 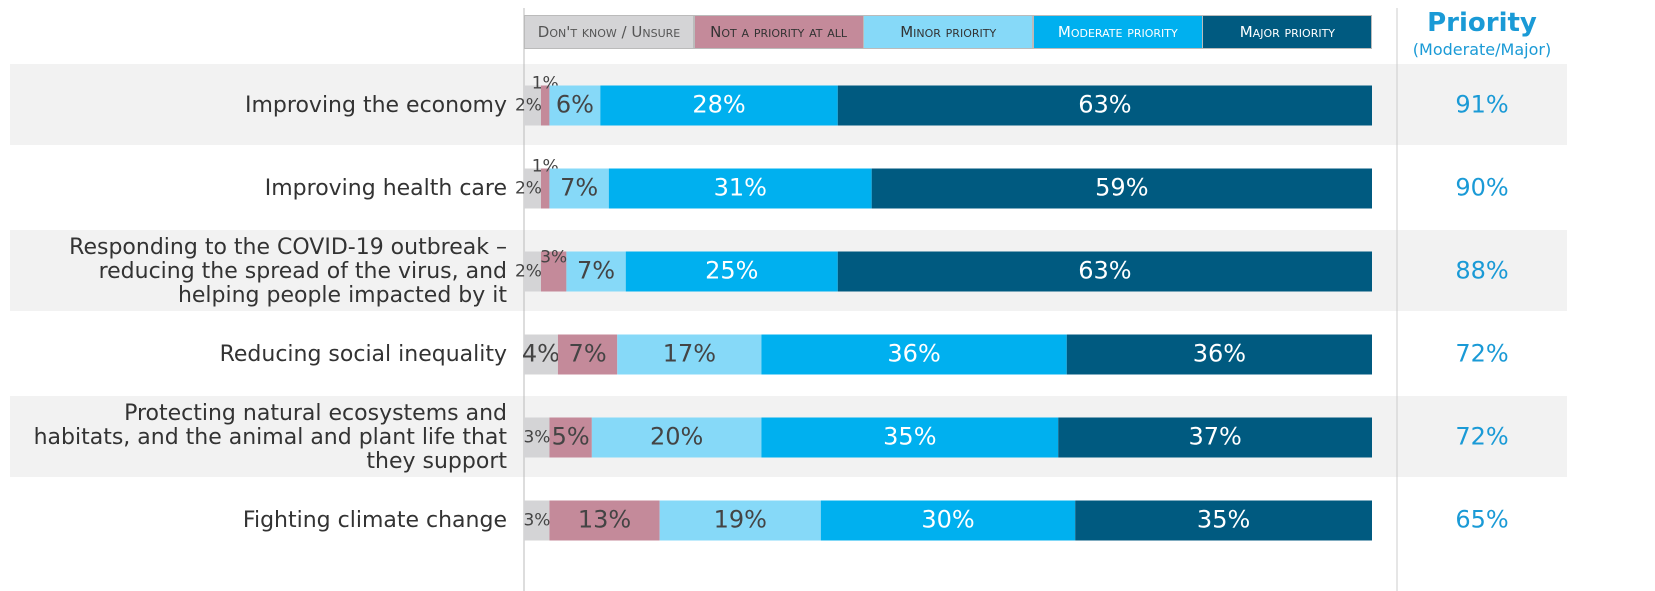 What do you see at coordinates (363, 354) in the screenshot?
I see `category-label: Reducing social inequality` at bounding box center [363, 354].